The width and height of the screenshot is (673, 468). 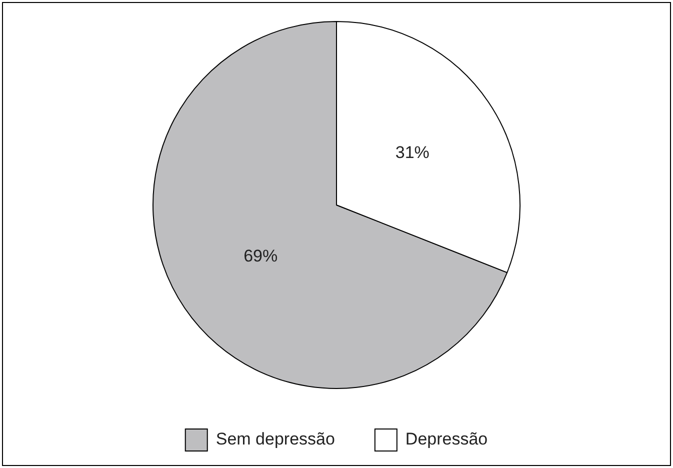 What do you see at coordinates (446, 439) in the screenshot?
I see `legend-label: Depressão` at bounding box center [446, 439].